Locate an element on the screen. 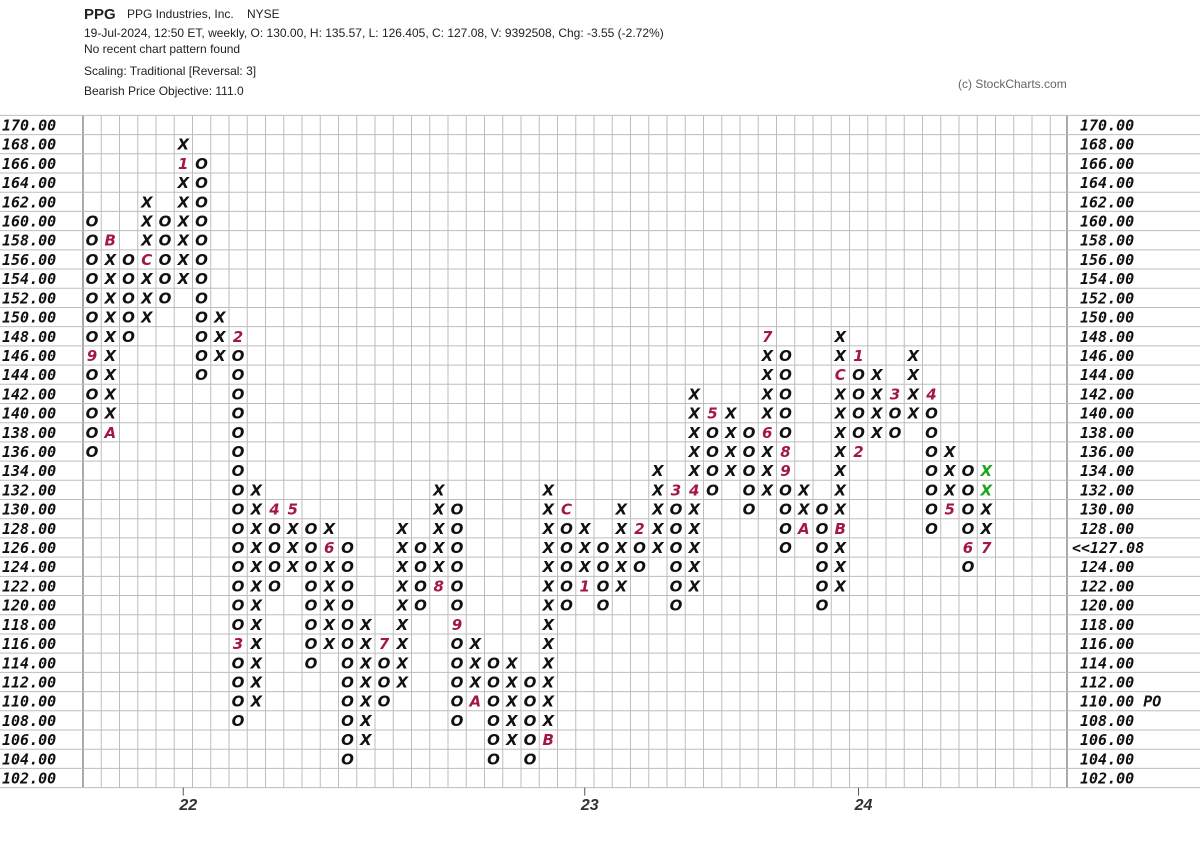 This screenshot has width=1200, height=845. y-tick-label: 126.00 is located at coordinates (29, 548).